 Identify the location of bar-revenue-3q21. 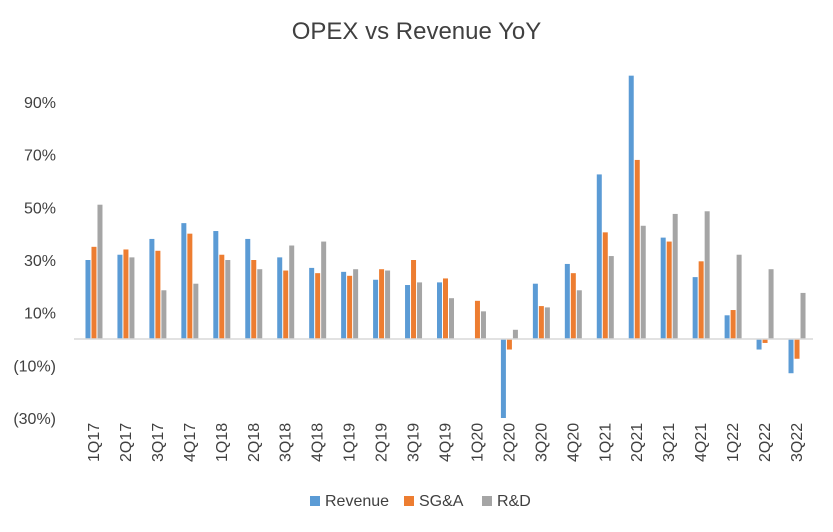
(663, 288).